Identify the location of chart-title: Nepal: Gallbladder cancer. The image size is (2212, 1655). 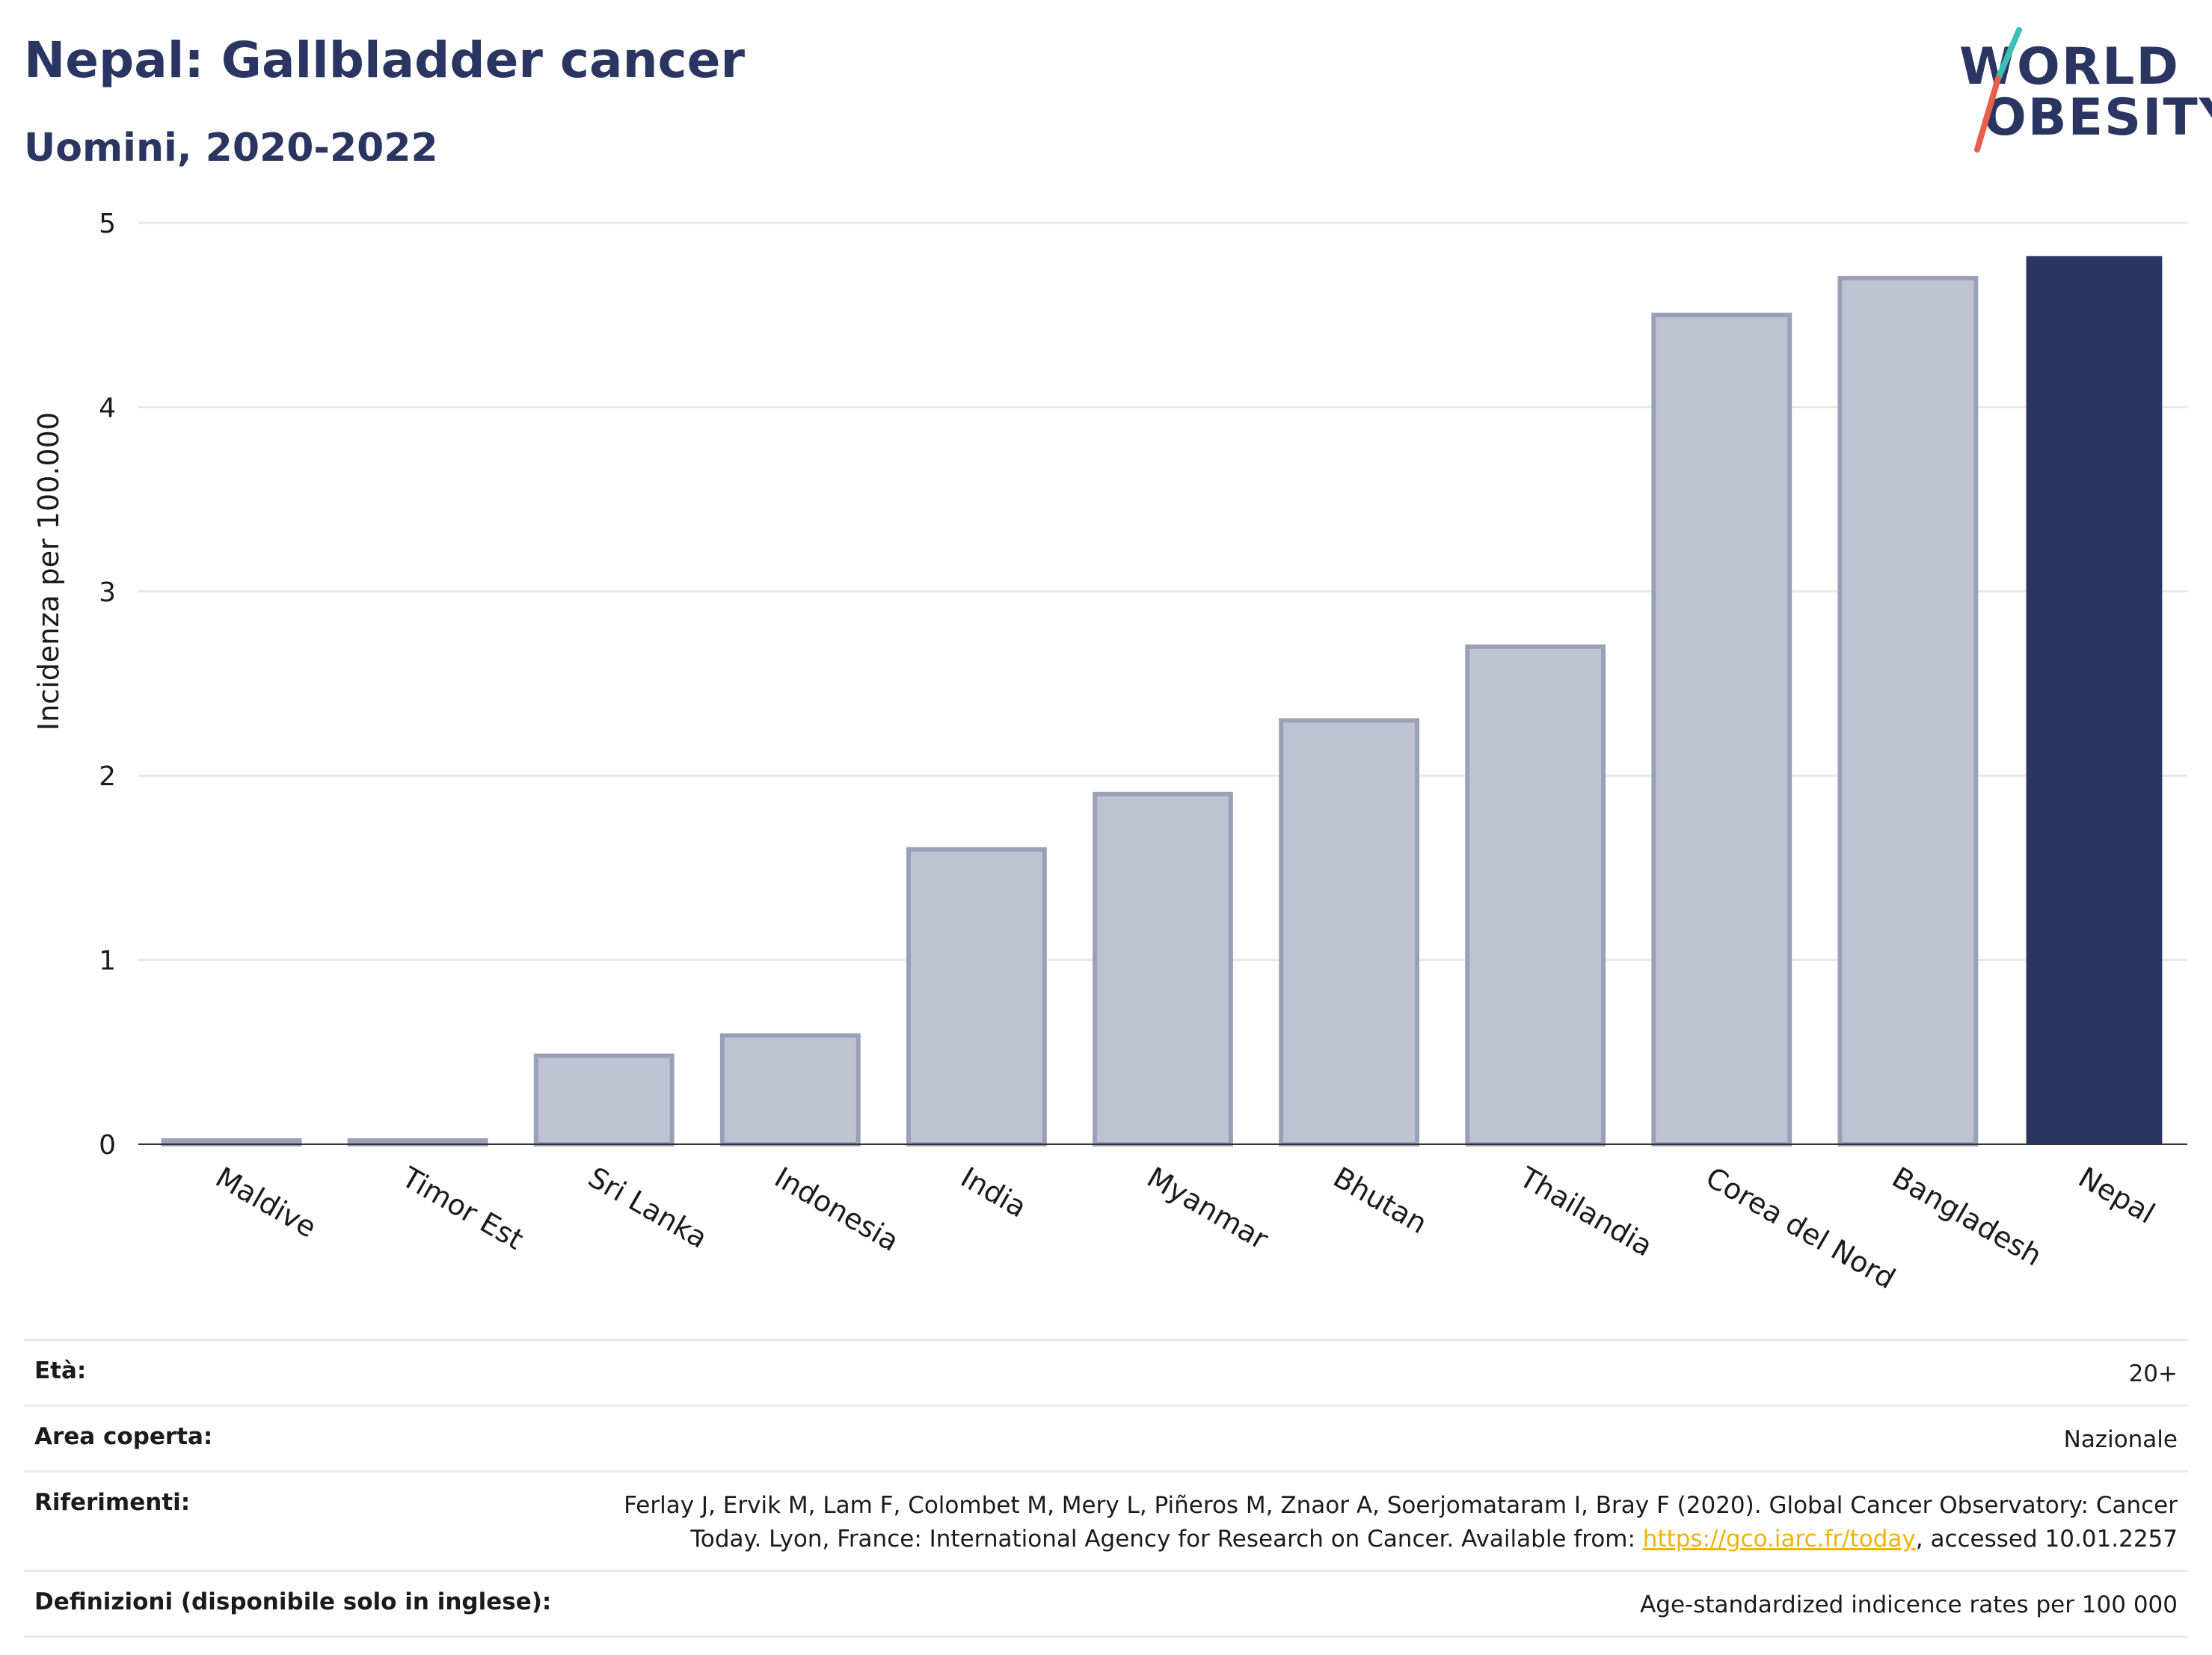
(384, 60).